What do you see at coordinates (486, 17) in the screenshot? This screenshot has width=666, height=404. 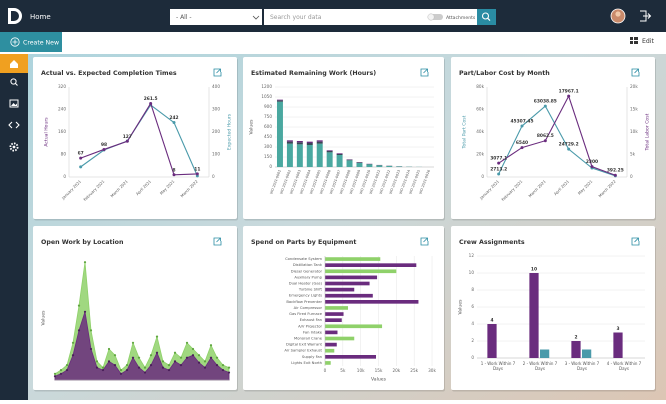 I see `search-button` at bounding box center [486, 17].